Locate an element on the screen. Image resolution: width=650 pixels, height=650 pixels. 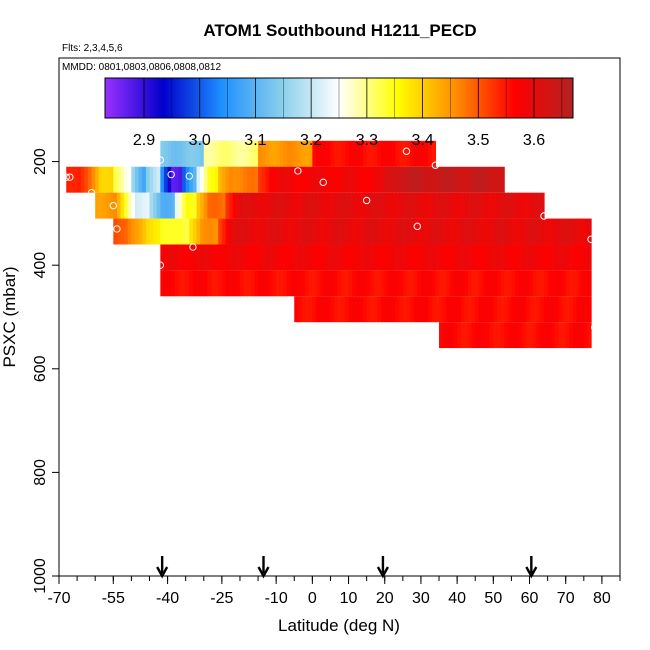
sample-point is located at coordinates (298, 171).